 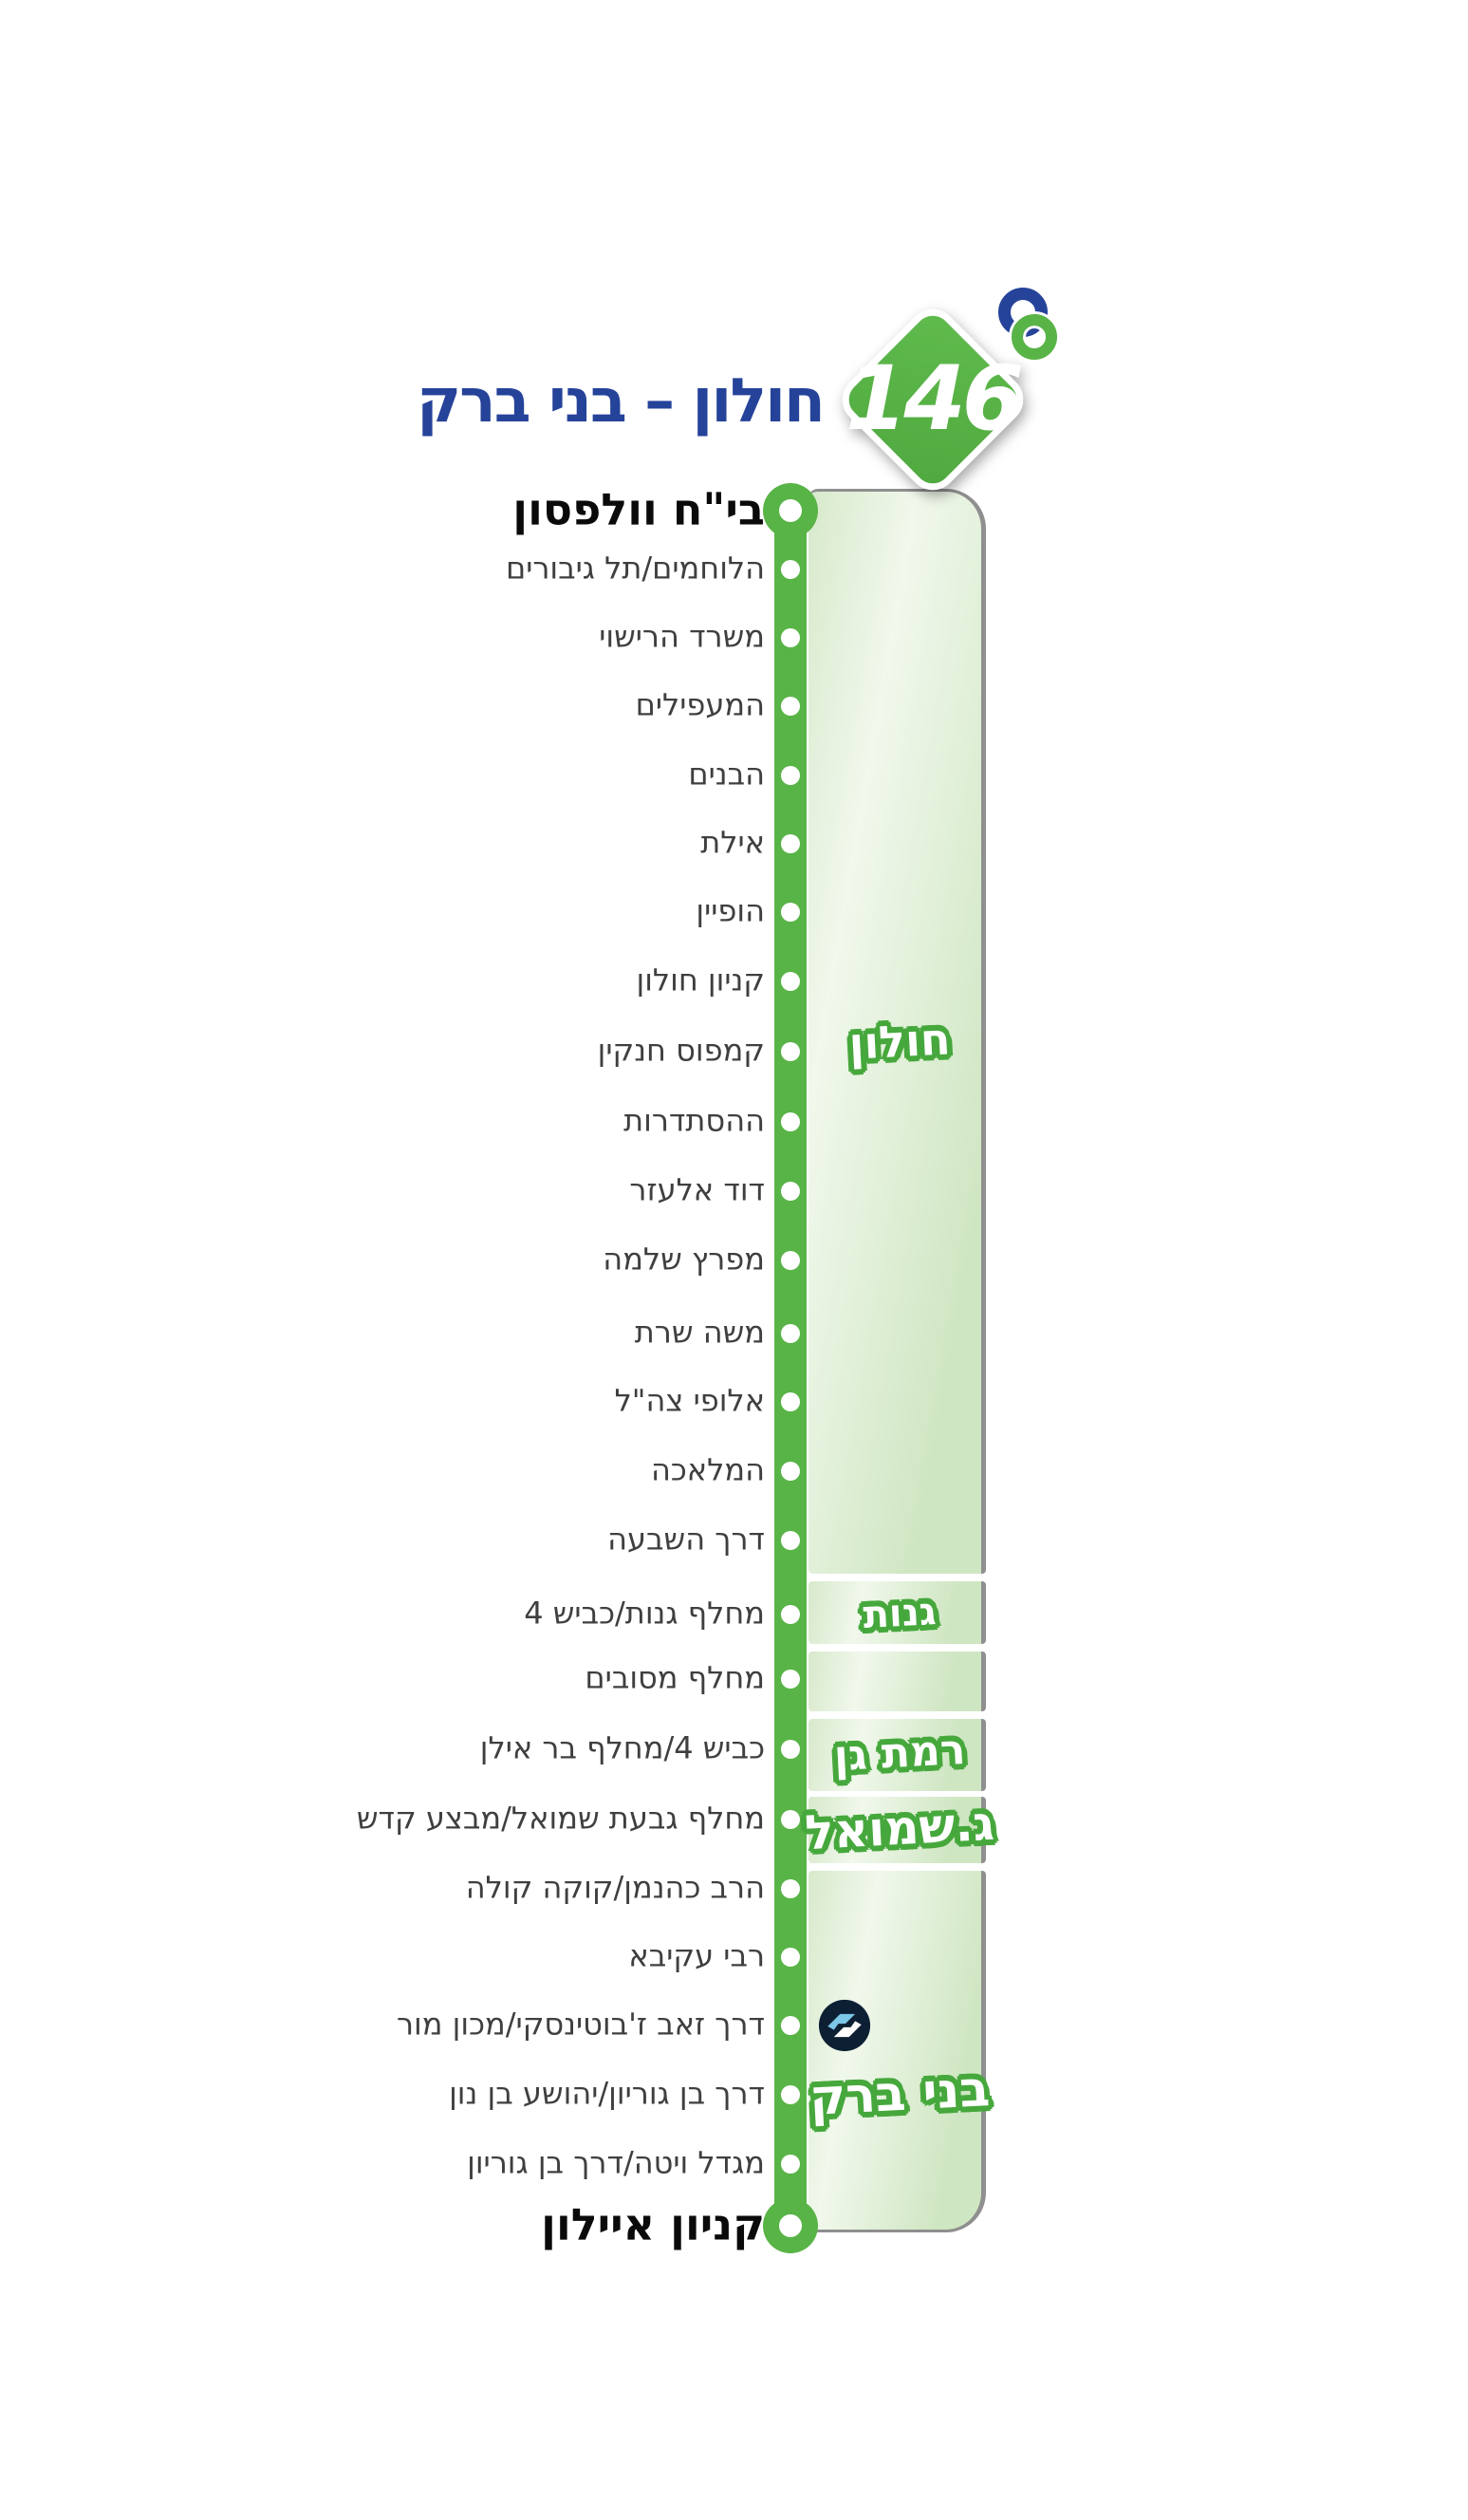 I want to click on stop-label: קמפוס חנקין, so click(x=681, y=1050).